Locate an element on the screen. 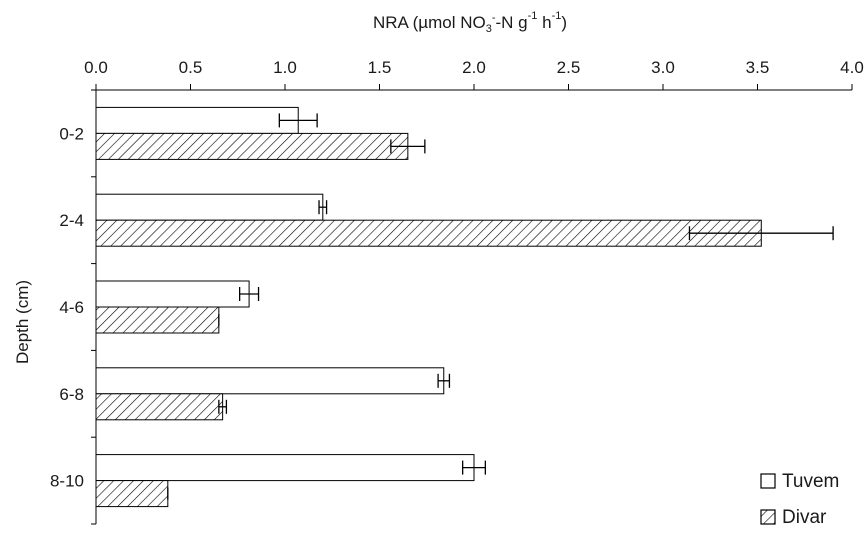 This screenshot has height=539, width=864. x-tick-label: 0.5 is located at coordinates (191, 67).